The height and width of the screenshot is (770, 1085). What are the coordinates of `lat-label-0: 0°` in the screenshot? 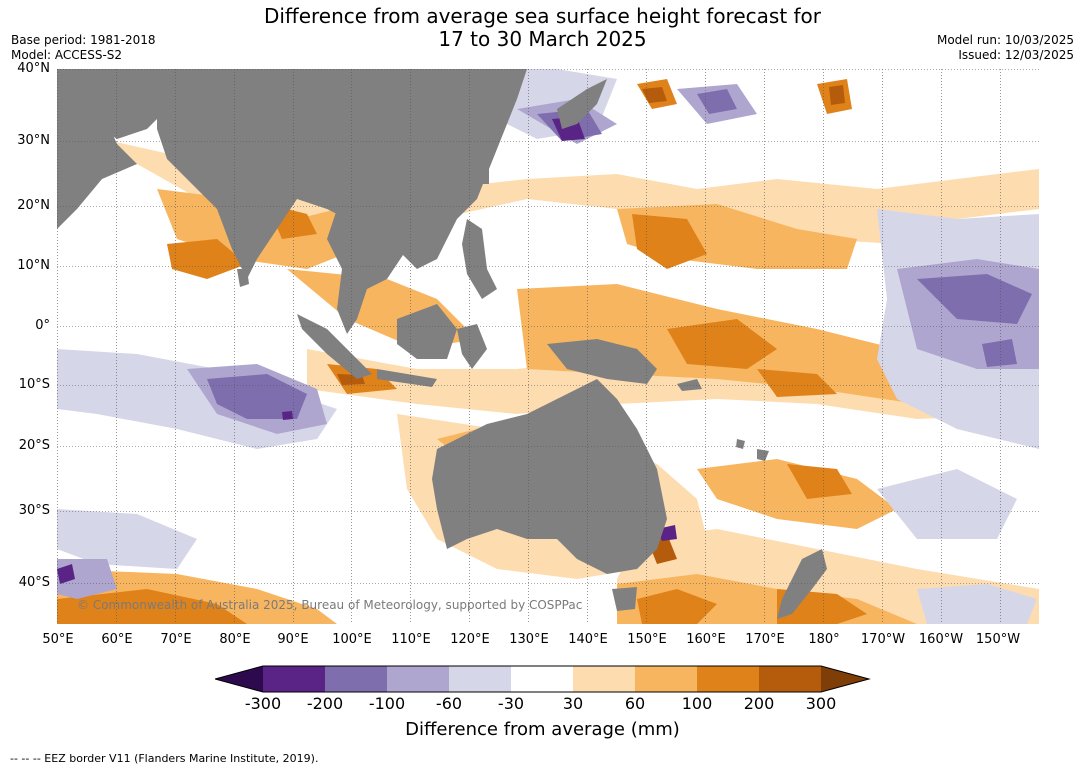 It's located at (42, 325).